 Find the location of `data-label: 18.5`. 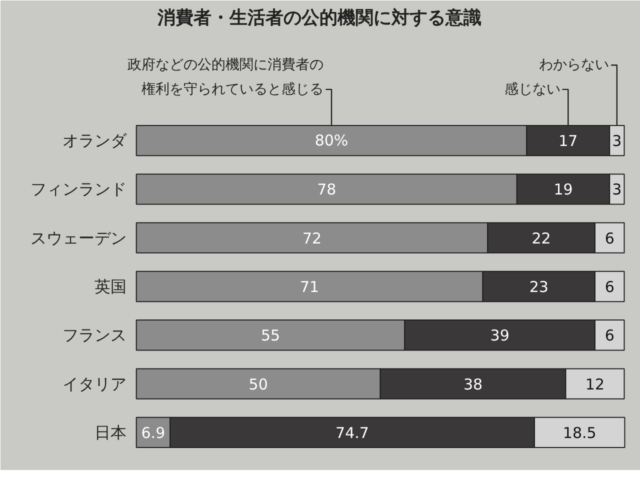

data-label: 18.5 is located at coordinates (579, 433).